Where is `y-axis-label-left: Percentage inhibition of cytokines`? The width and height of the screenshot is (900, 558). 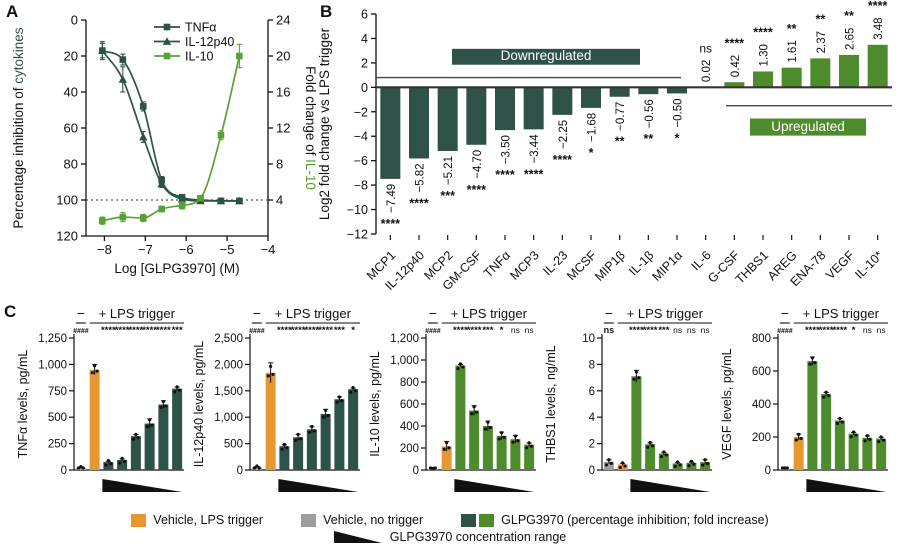
y-axis-label-left: Percentage inhibition of cytokines is located at coordinates (18, 127).